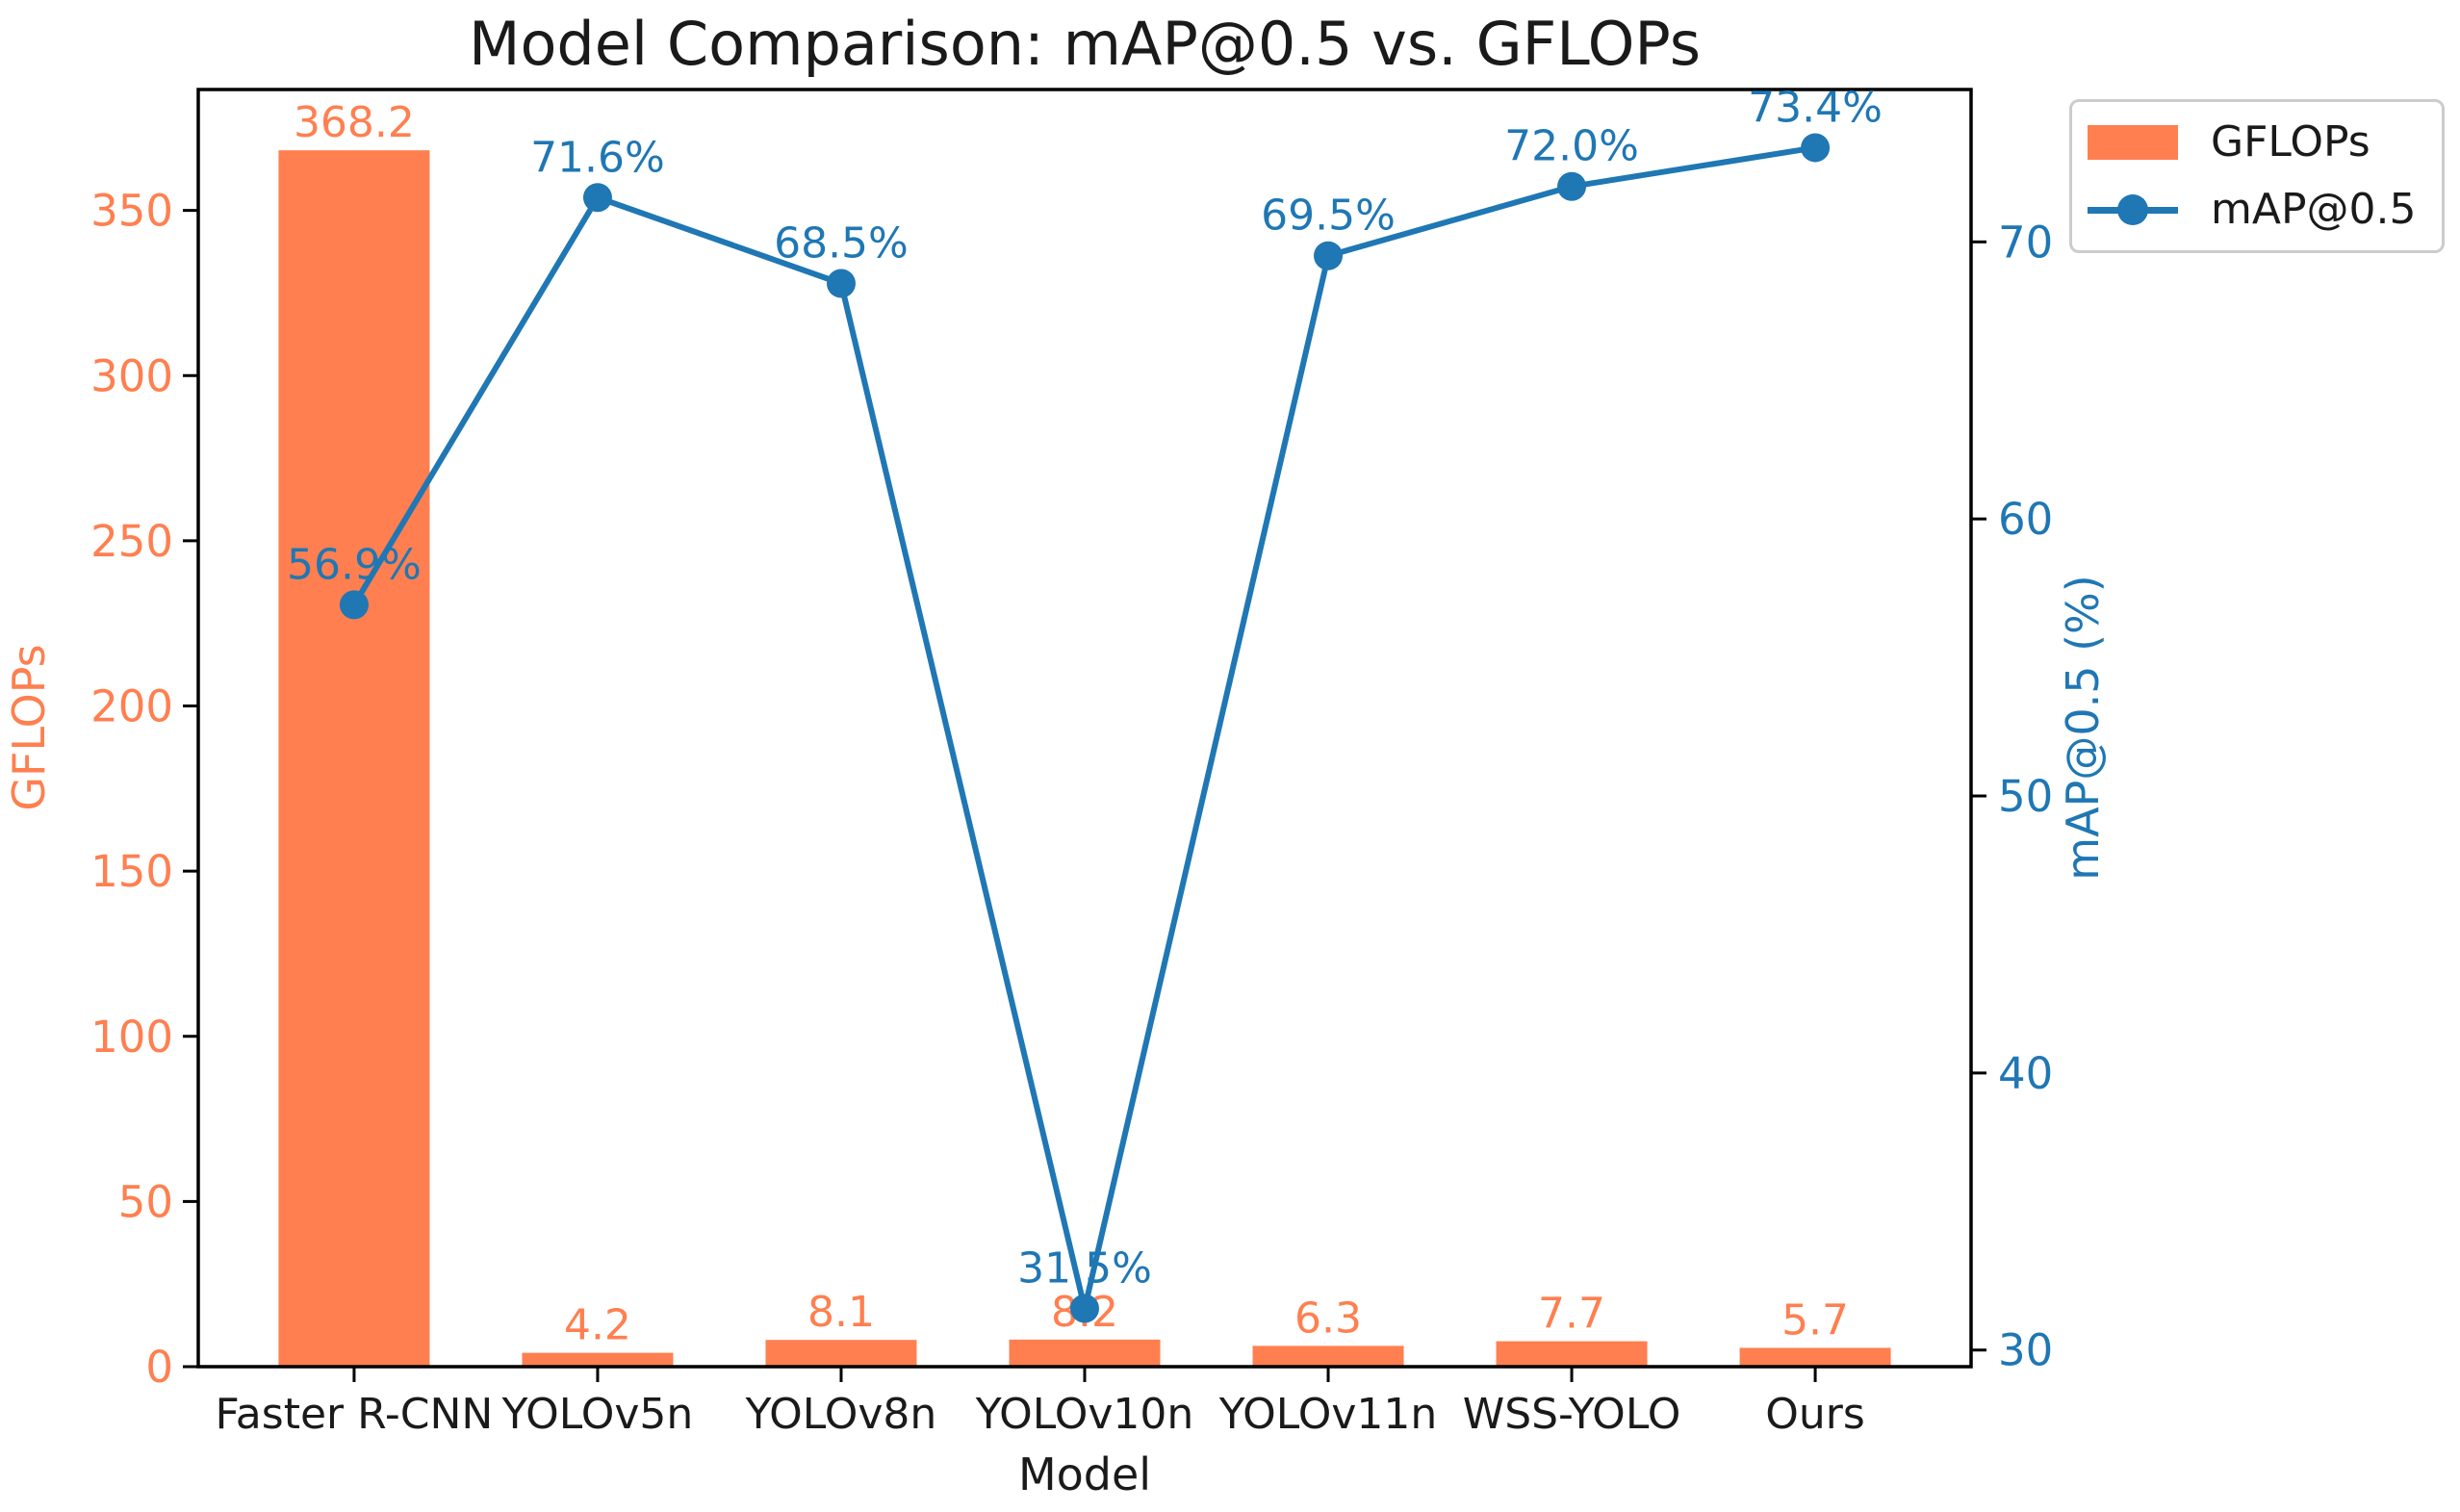 Image resolution: width=2460 pixels, height=1512 pixels. Describe the element at coordinates (1328, 1318) in the screenshot. I see `gflops-value-label: 6.3` at that location.